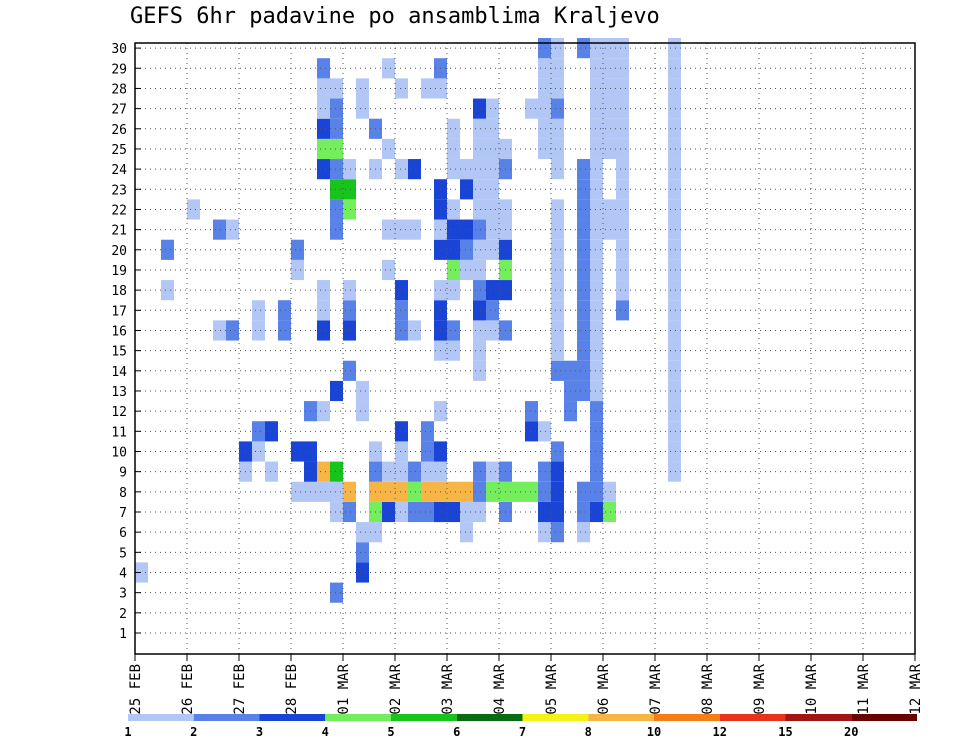 This screenshot has width=960, height=742. What do you see at coordinates (500, 688) in the screenshot?
I see `x-tick-label: 04 MAR` at bounding box center [500, 688].